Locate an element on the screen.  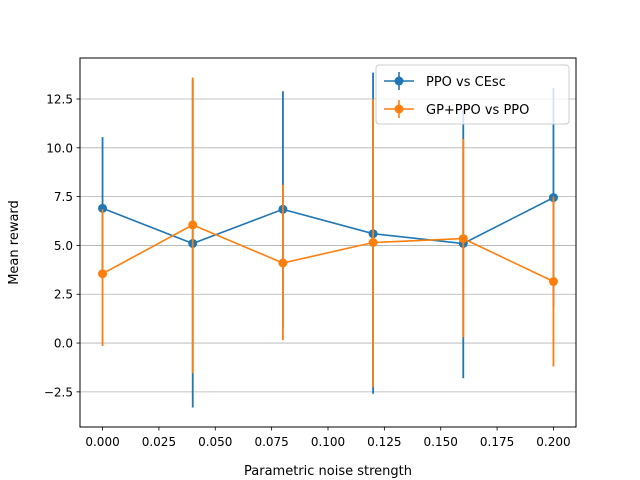
y-tick-label: 2.5 is located at coordinates (63, 295).